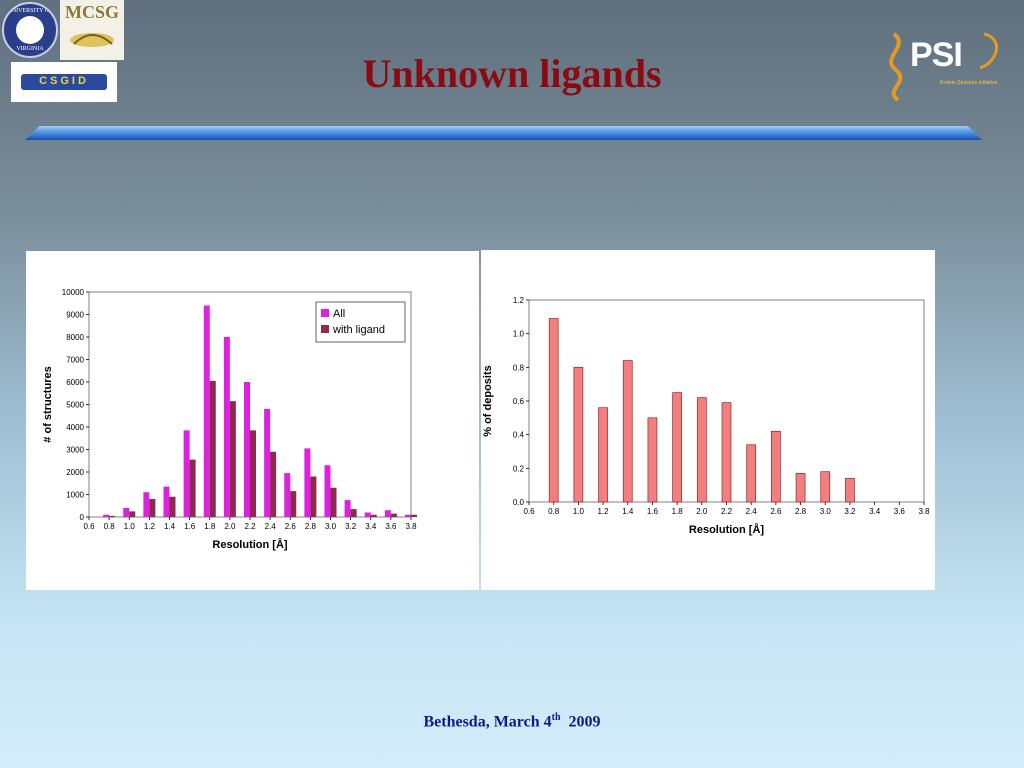  I want to click on y-axis-title: # of structures, so click(48, 404).